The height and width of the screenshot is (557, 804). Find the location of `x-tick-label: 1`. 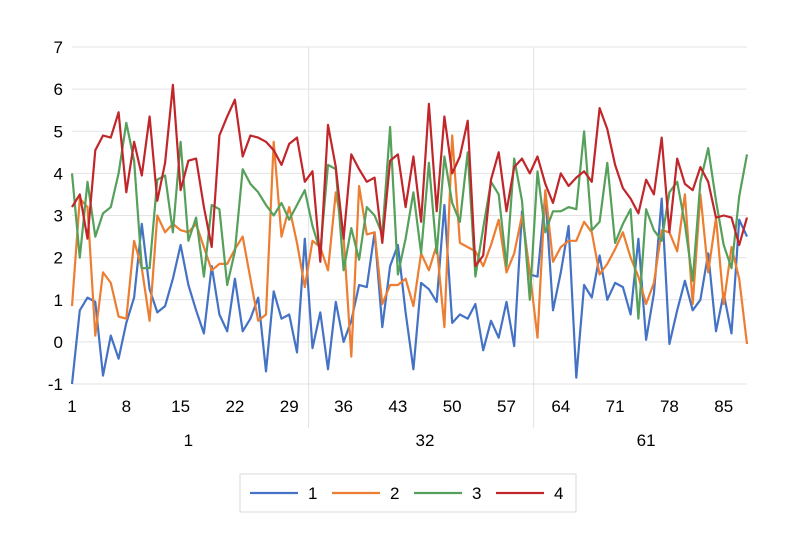

x-tick-label: 1 is located at coordinates (71, 406).